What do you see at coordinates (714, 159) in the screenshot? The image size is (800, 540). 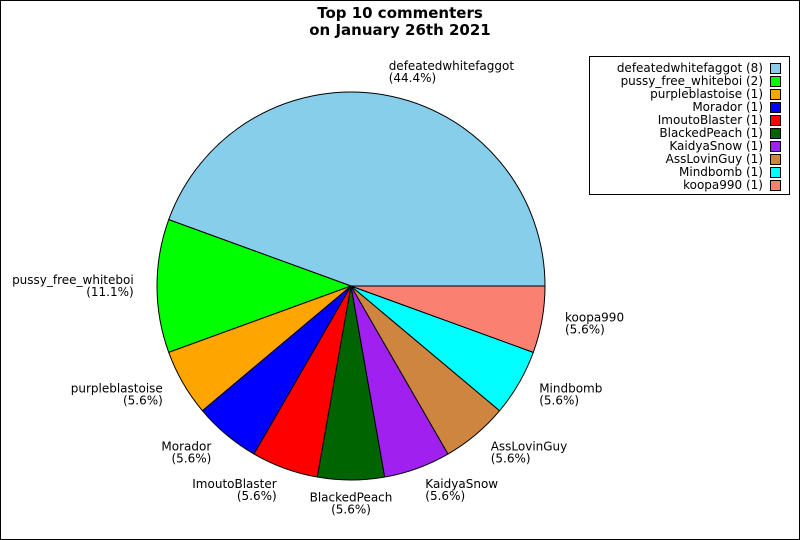 I see `legend-label: AssLovinGuy (1)` at bounding box center [714, 159].